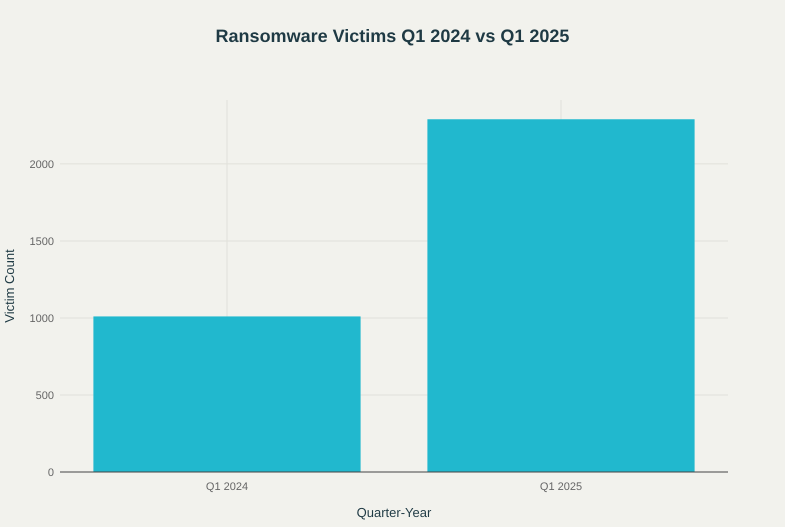 The width and height of the screenshot is (785, 527). Describe the element at coordinates (394, 512) in the screenshot. I see `x-axis-title: Quarter-Year` at that location.